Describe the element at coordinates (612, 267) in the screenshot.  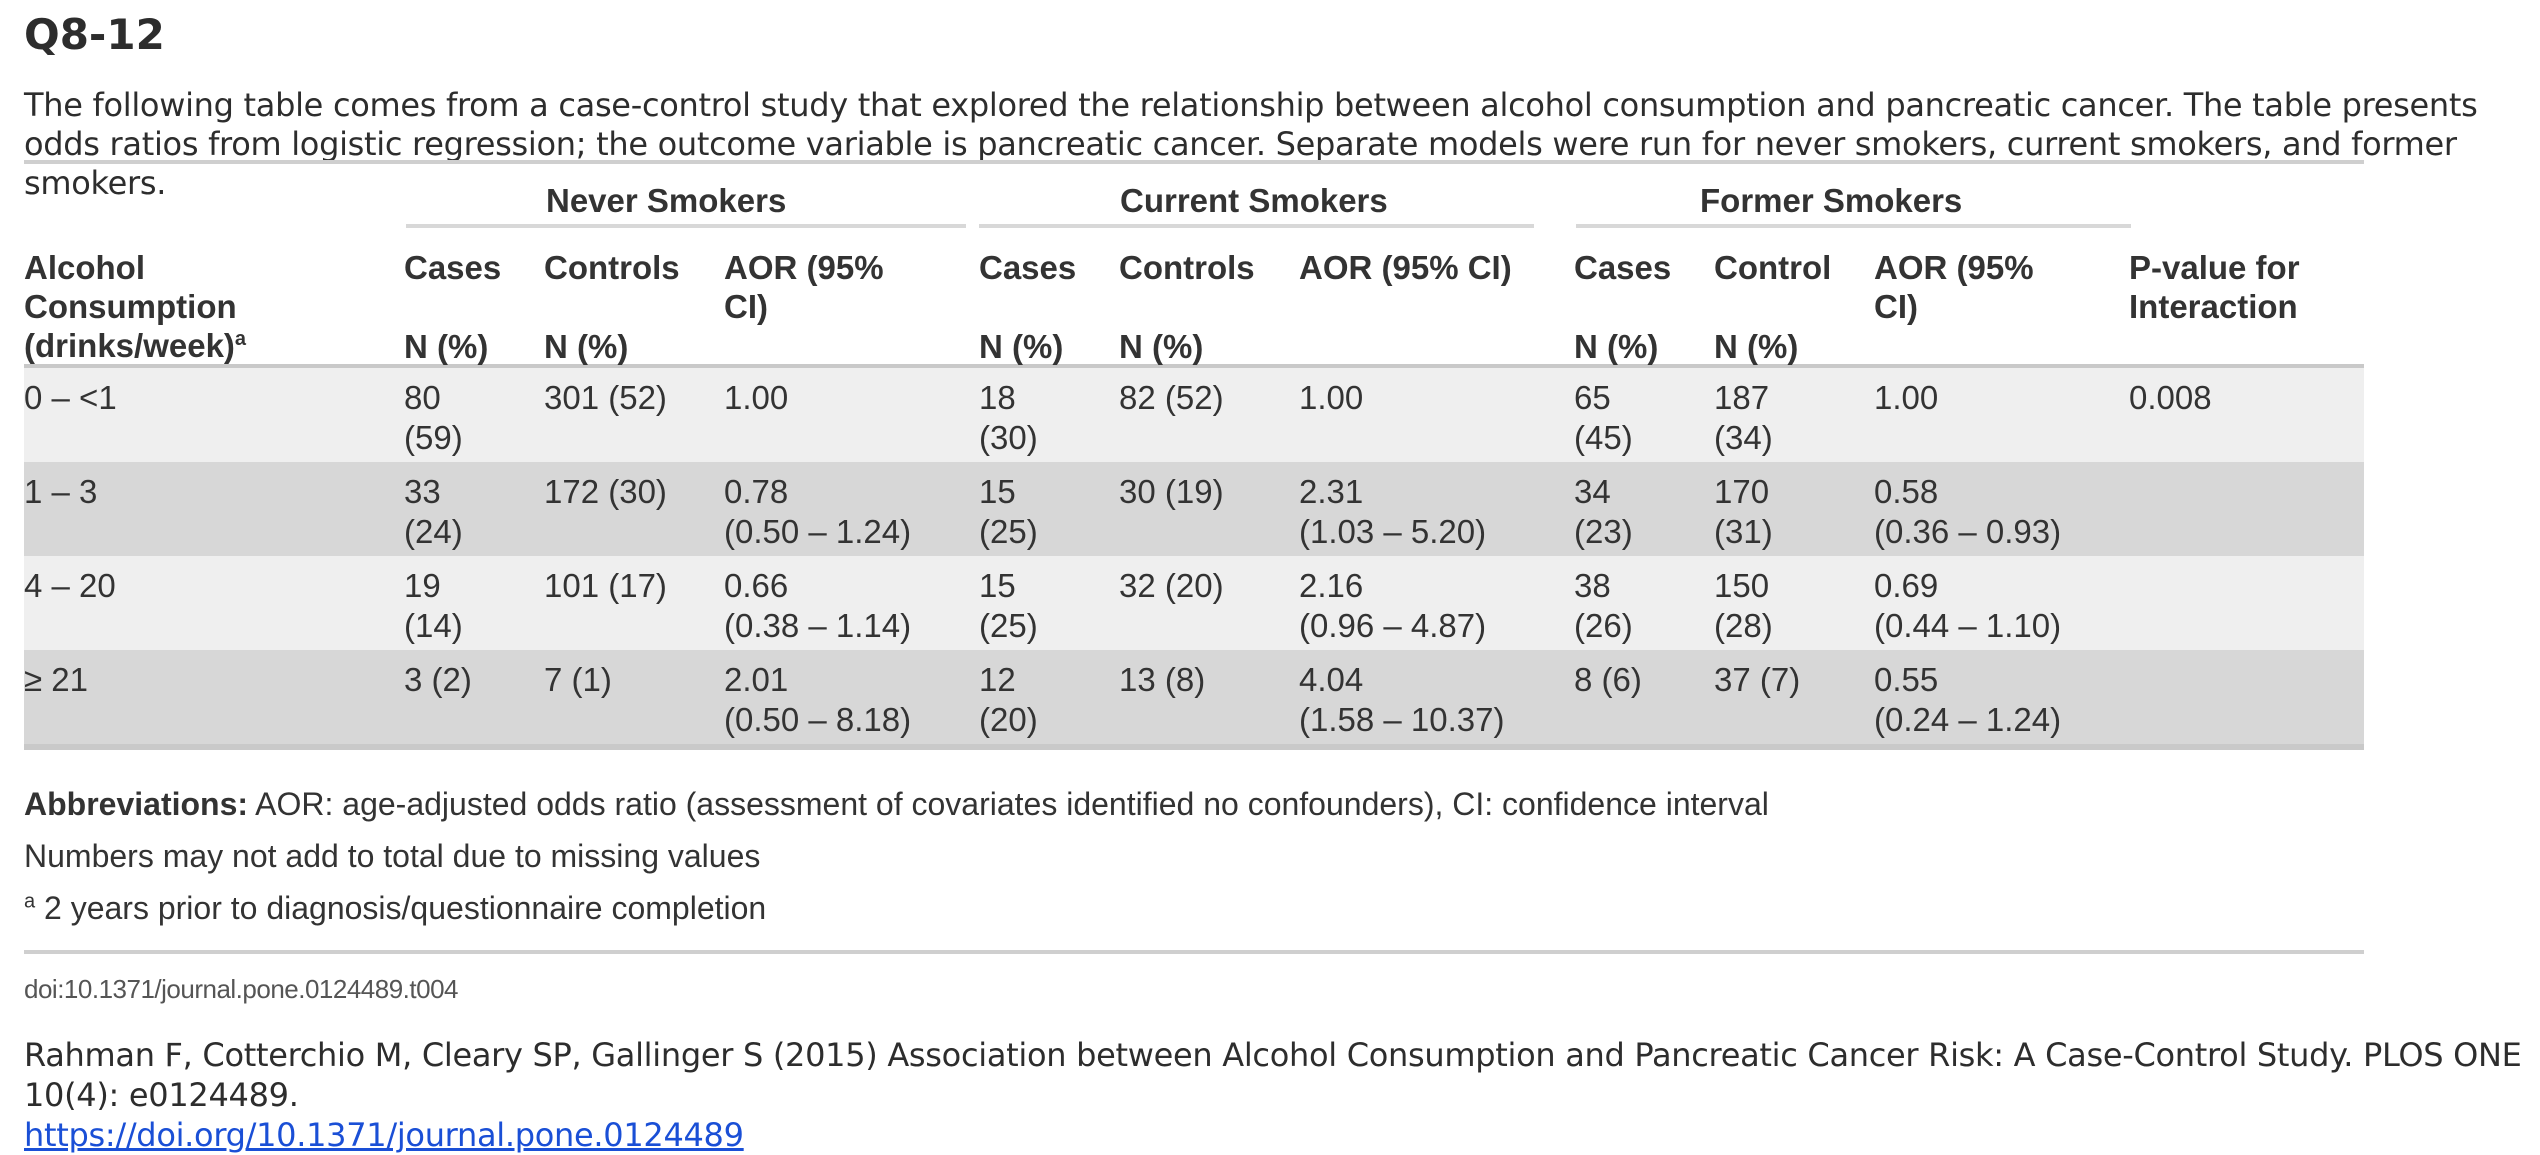
I see `never-controls-header: Controls` at that location.